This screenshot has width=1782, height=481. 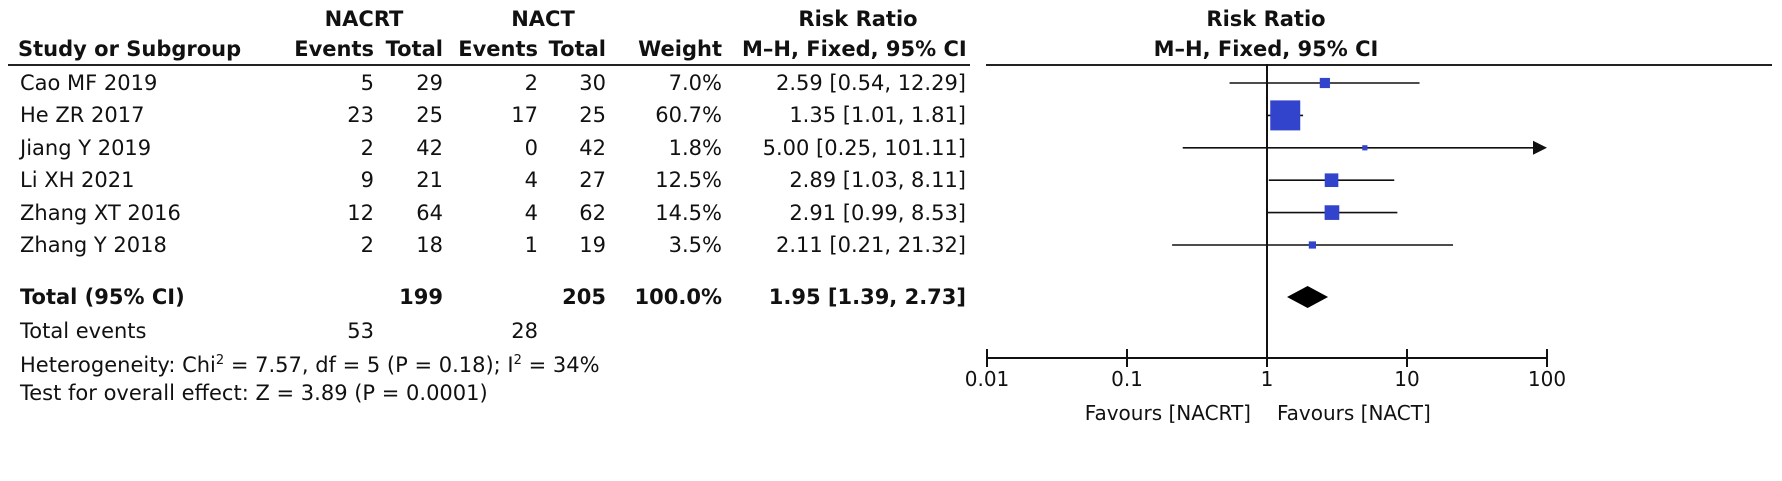 I want to click on events1-cell: 23, so click(x=360, y=115).